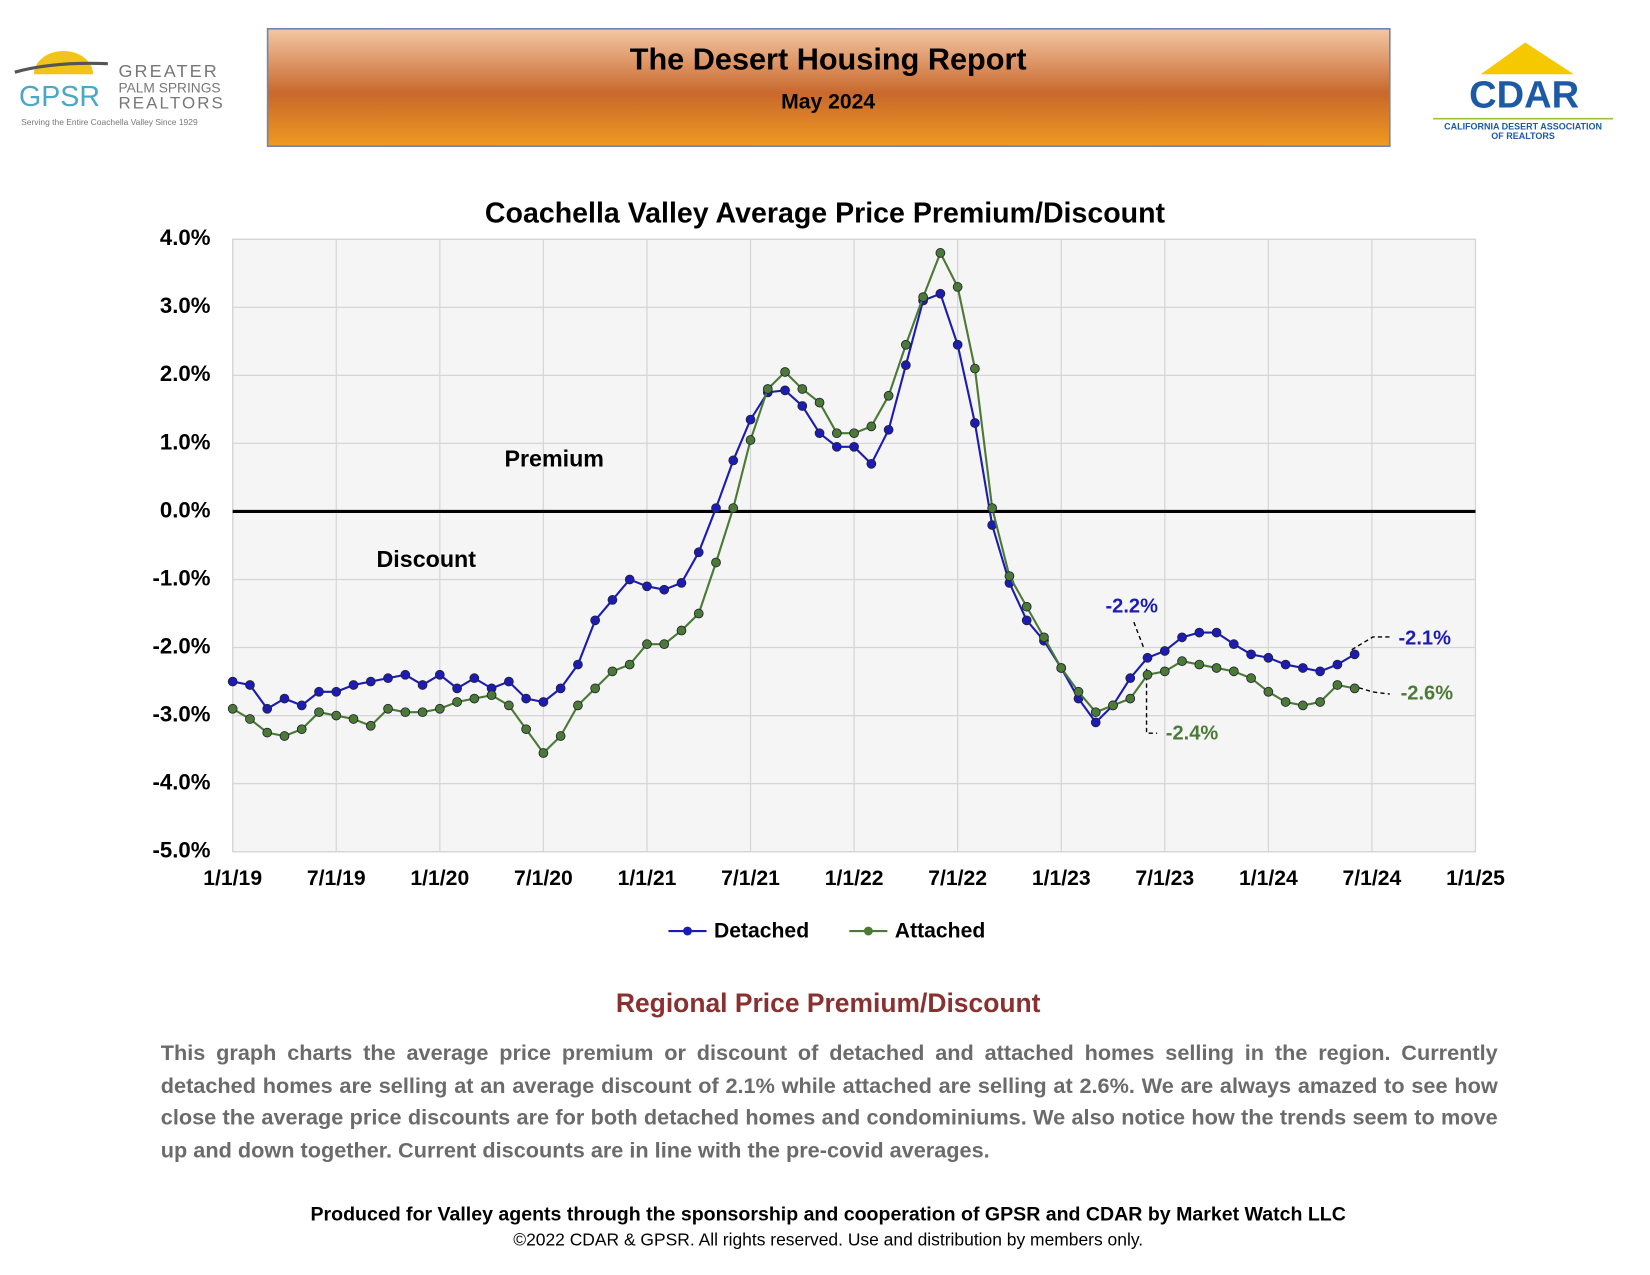 This screenshot has width=1650, height=1275. Describe the element at coordinates (181, 713) in the screenshot. I see `y-tick-label: -3.0%` at that location.